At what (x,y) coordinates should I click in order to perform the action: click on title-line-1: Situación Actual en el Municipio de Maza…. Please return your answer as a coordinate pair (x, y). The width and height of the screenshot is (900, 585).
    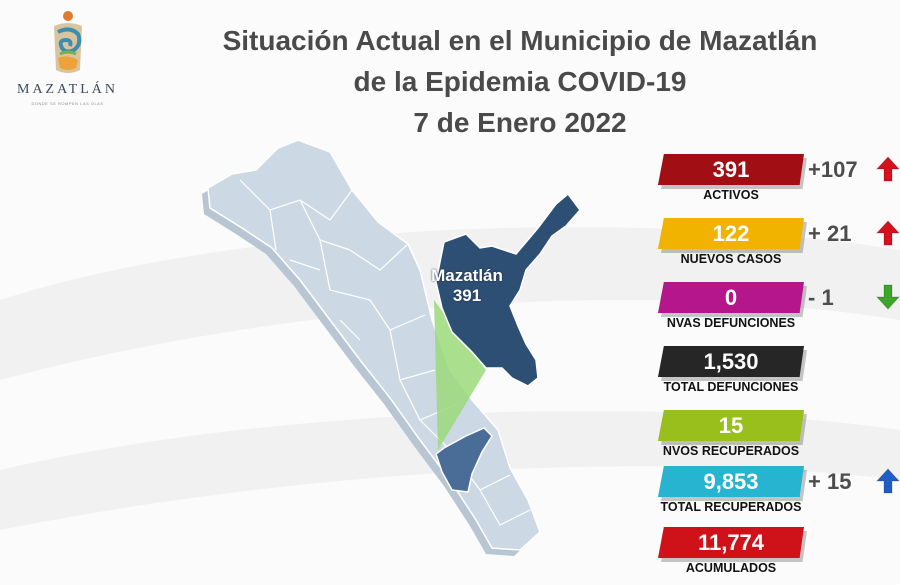
    Looking at the image, I should click on (520, 40).